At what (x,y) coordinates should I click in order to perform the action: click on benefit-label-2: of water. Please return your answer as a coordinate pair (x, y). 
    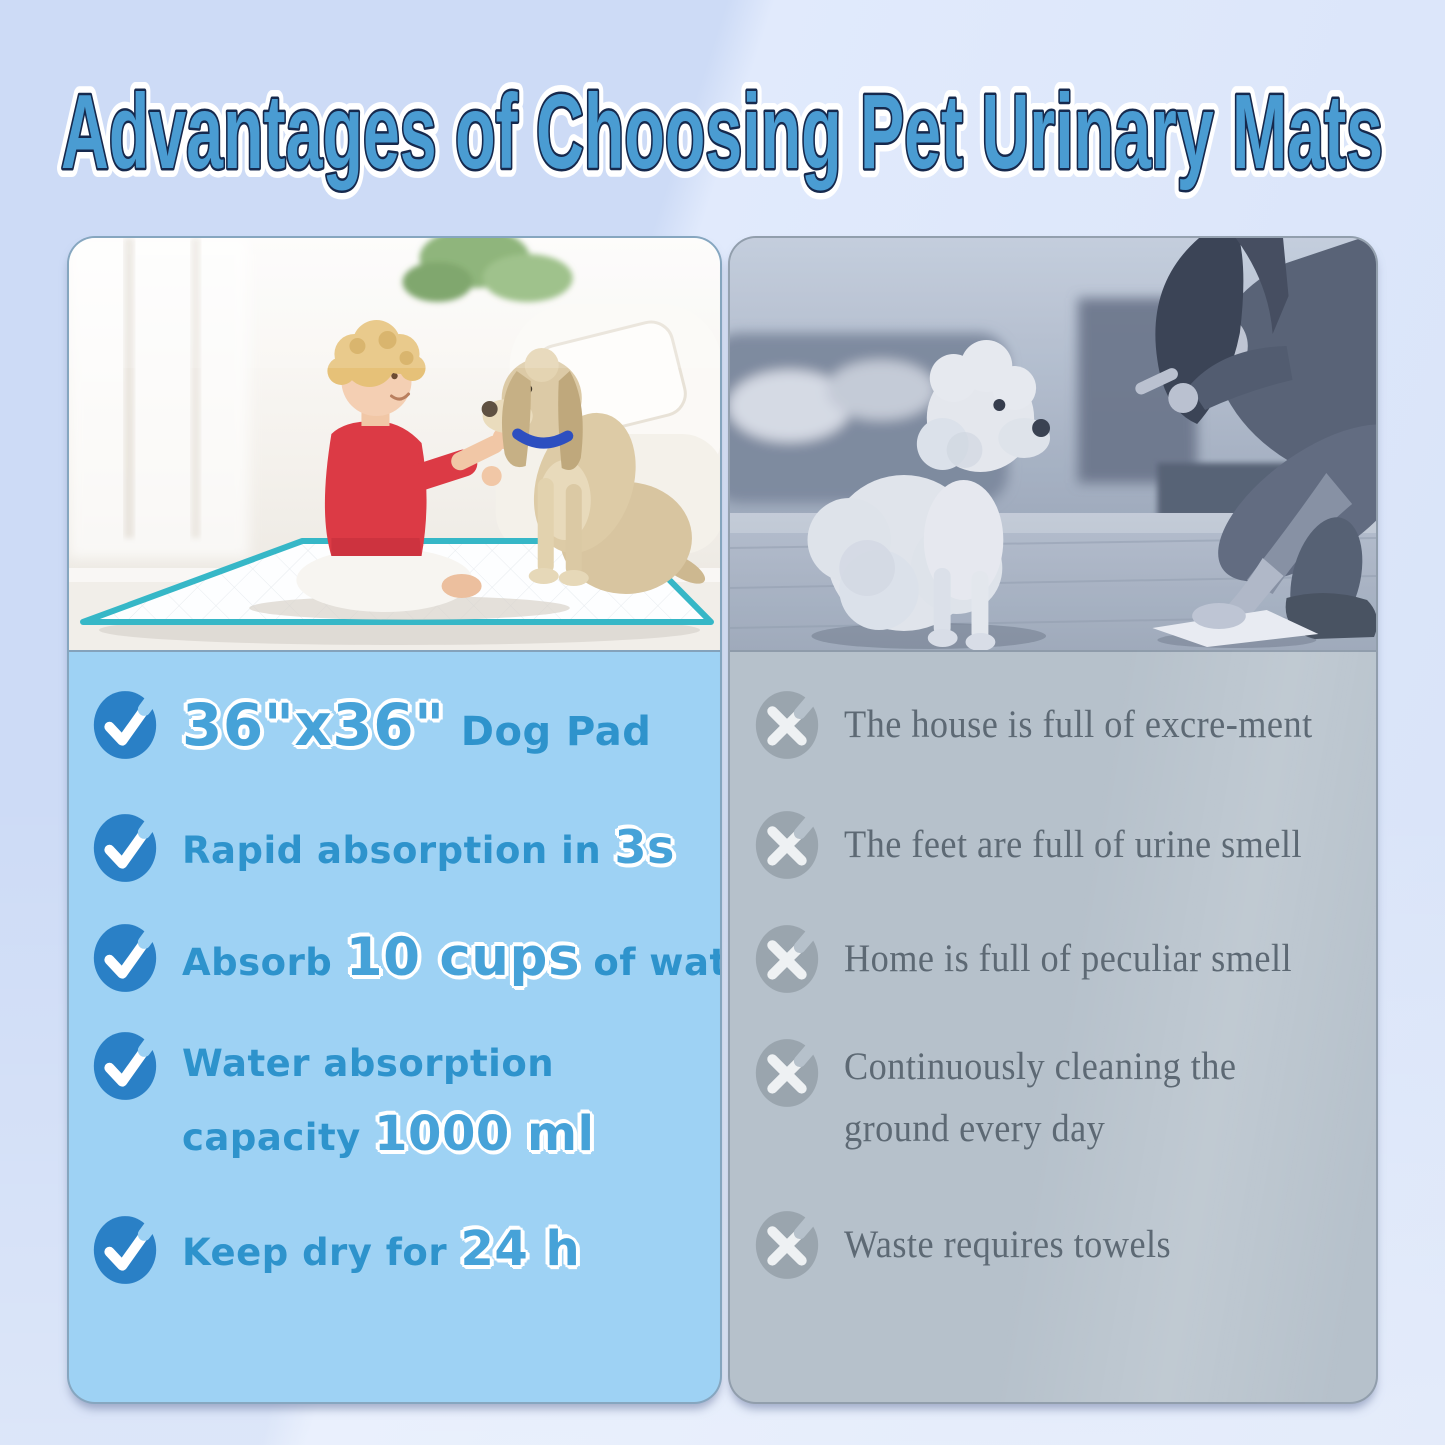
    Looking at the image, I should click on (656, 963).